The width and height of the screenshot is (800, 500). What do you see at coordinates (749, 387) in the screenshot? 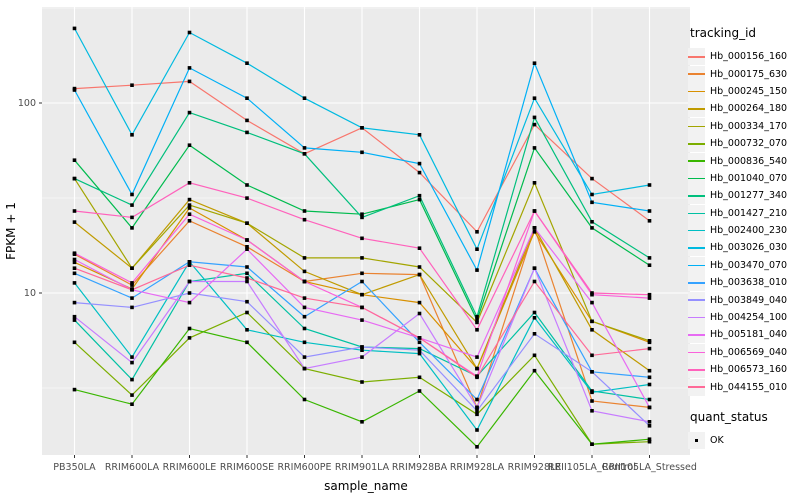
I see `legend-label: Hb_044155_010` at bounding box center [749, 387].